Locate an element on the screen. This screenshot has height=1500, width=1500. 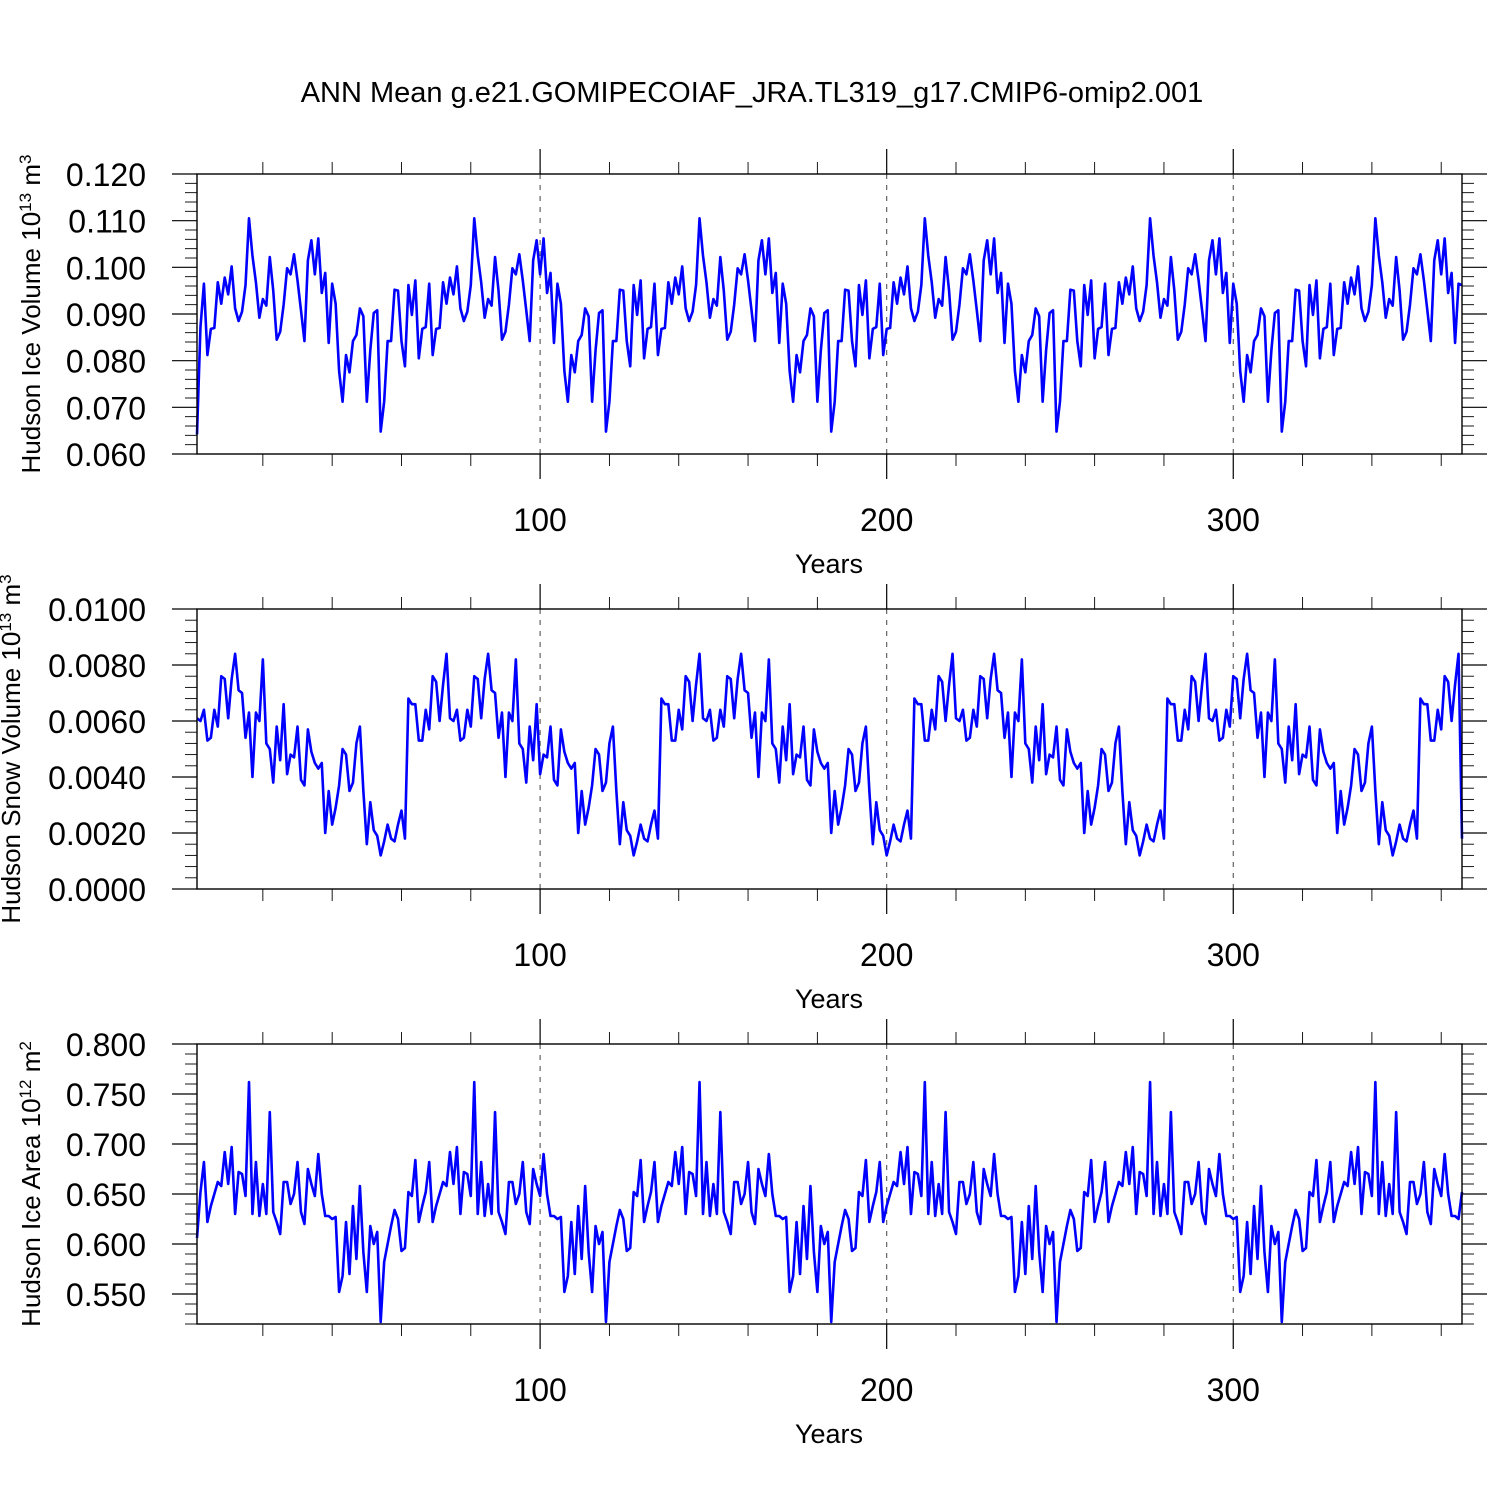
y-tick-label: 0.750 is located at coordinates (106, 1095).